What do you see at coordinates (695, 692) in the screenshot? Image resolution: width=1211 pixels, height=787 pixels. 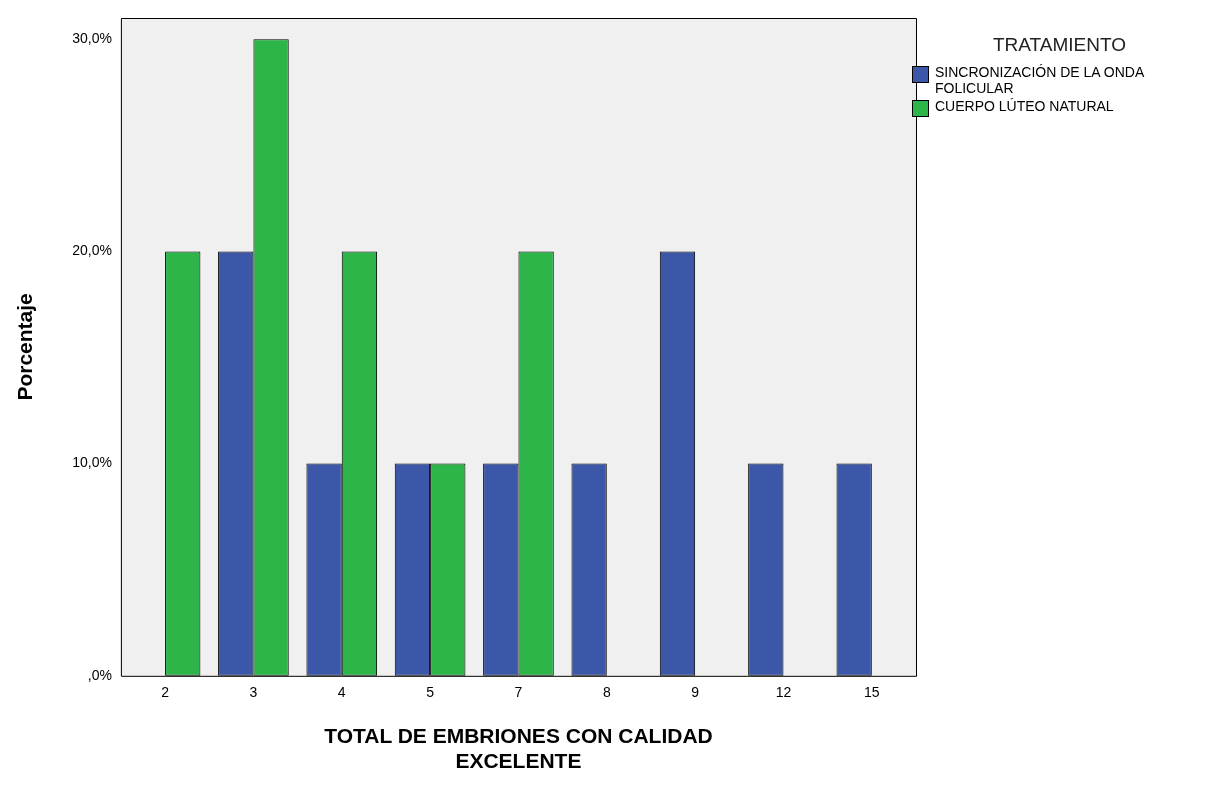 I see `x-tick-label: 9` at bounding box center [695, 692].